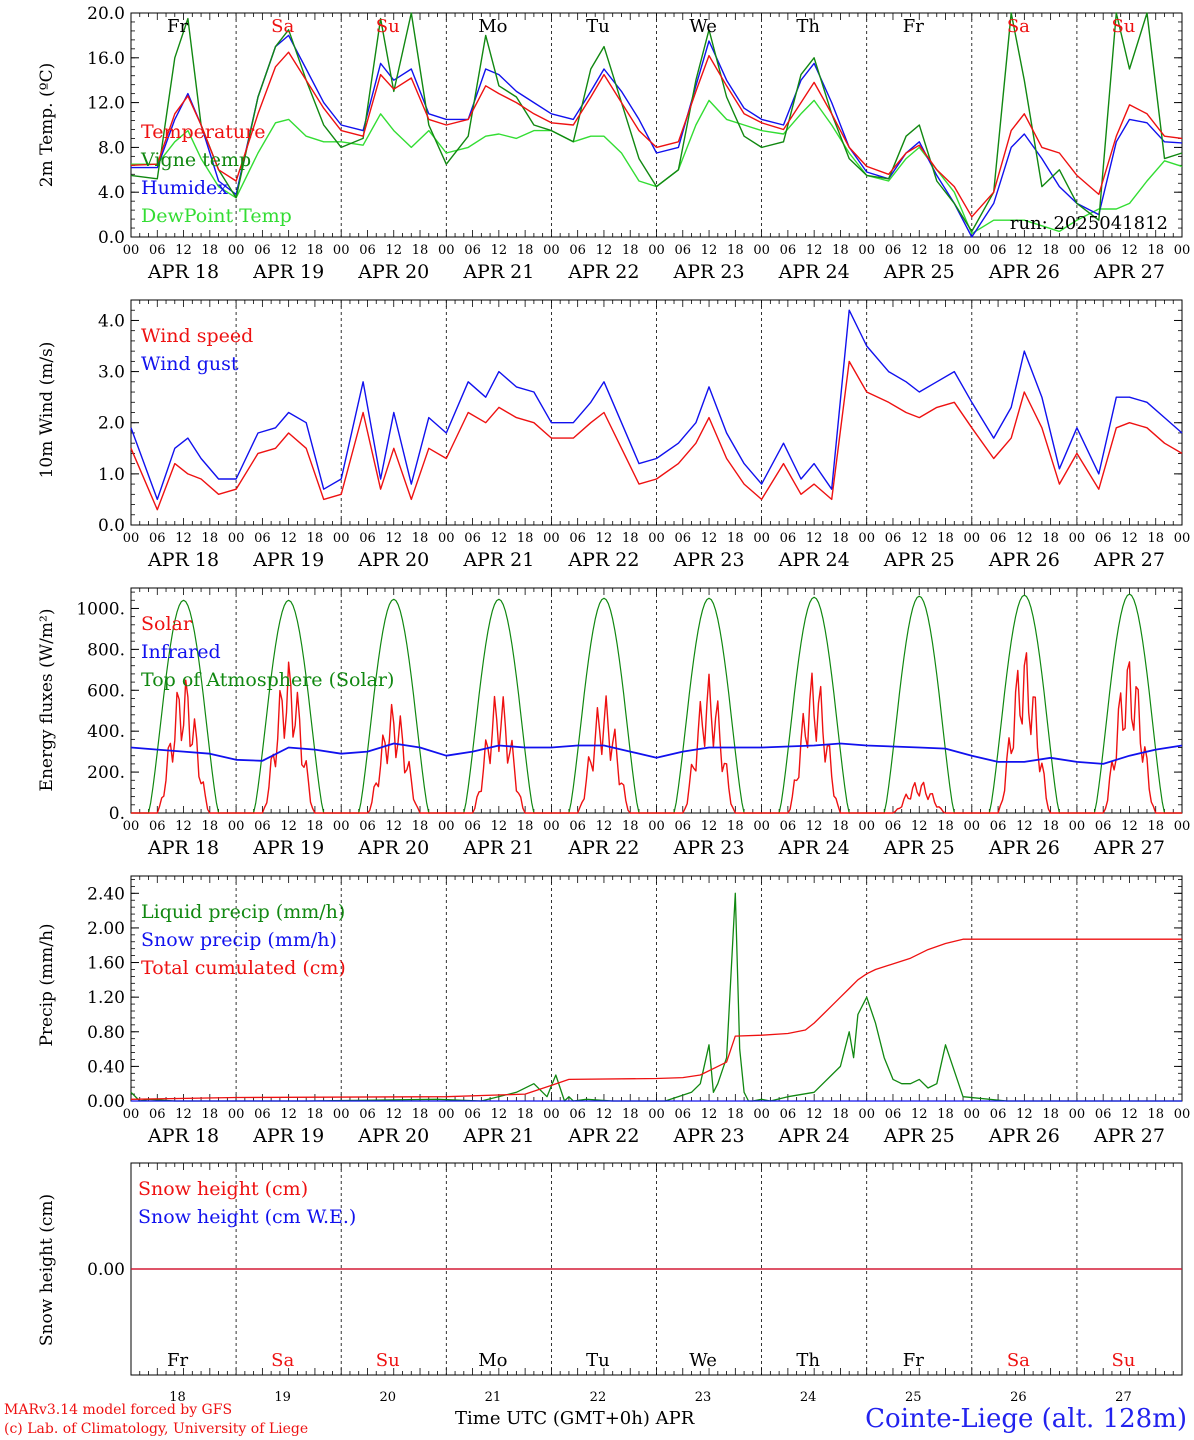  I want to click on y-tick-label: 8.0, so click(111, 148).